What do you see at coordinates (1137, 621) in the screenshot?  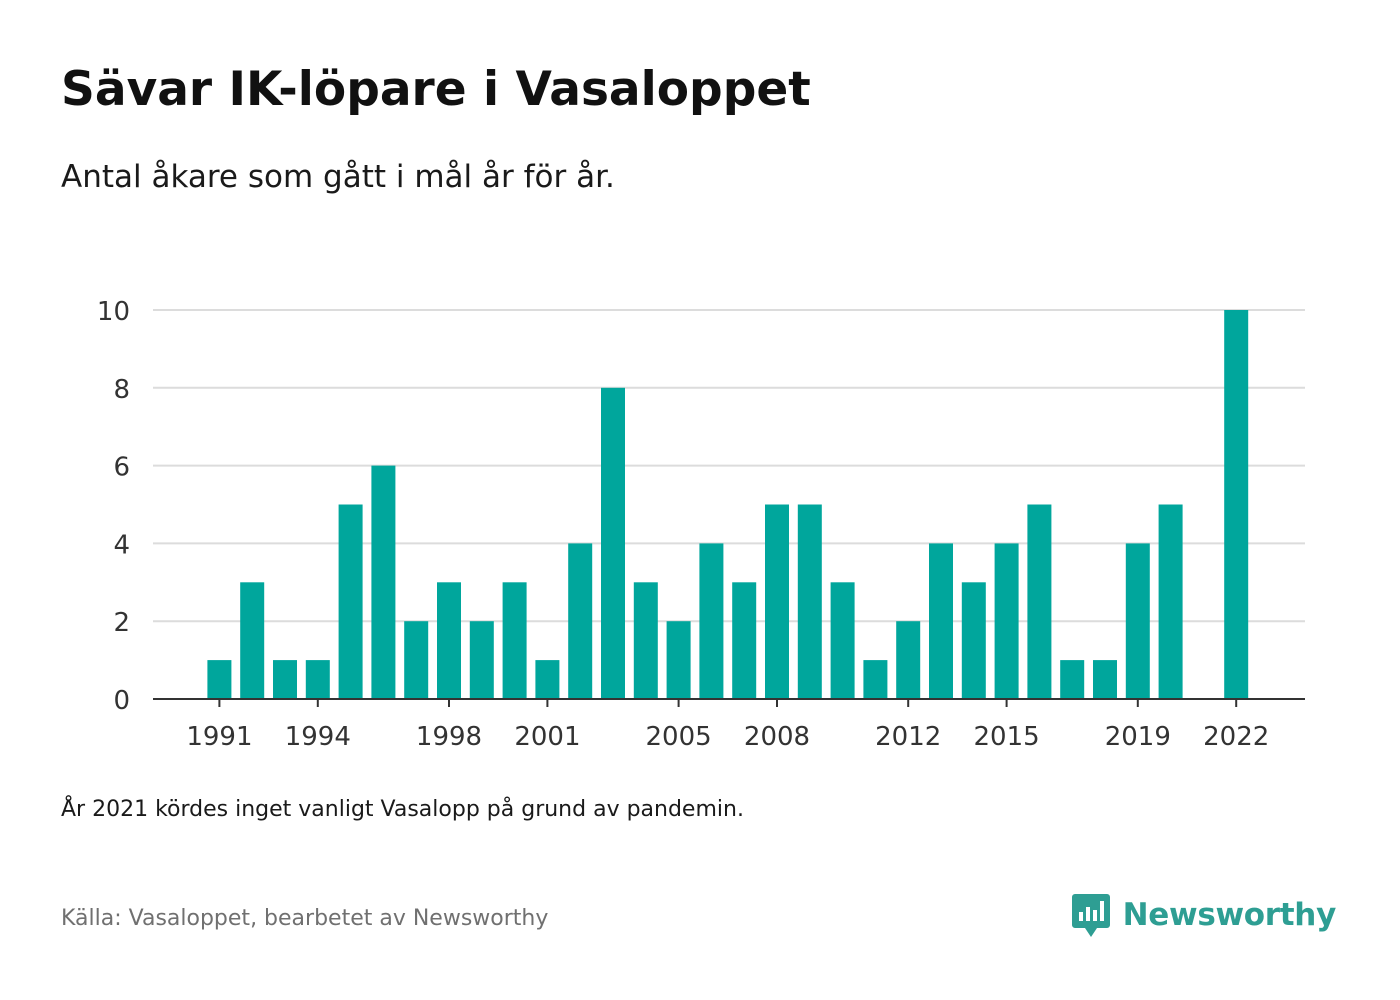 I see `bar-2019` at bounding box center [1137, 621].